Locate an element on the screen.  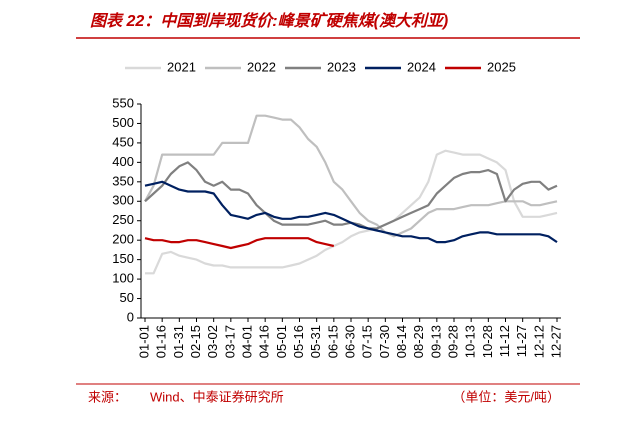
x-tick-label: 05-31 is located at coordinates (315, 341).